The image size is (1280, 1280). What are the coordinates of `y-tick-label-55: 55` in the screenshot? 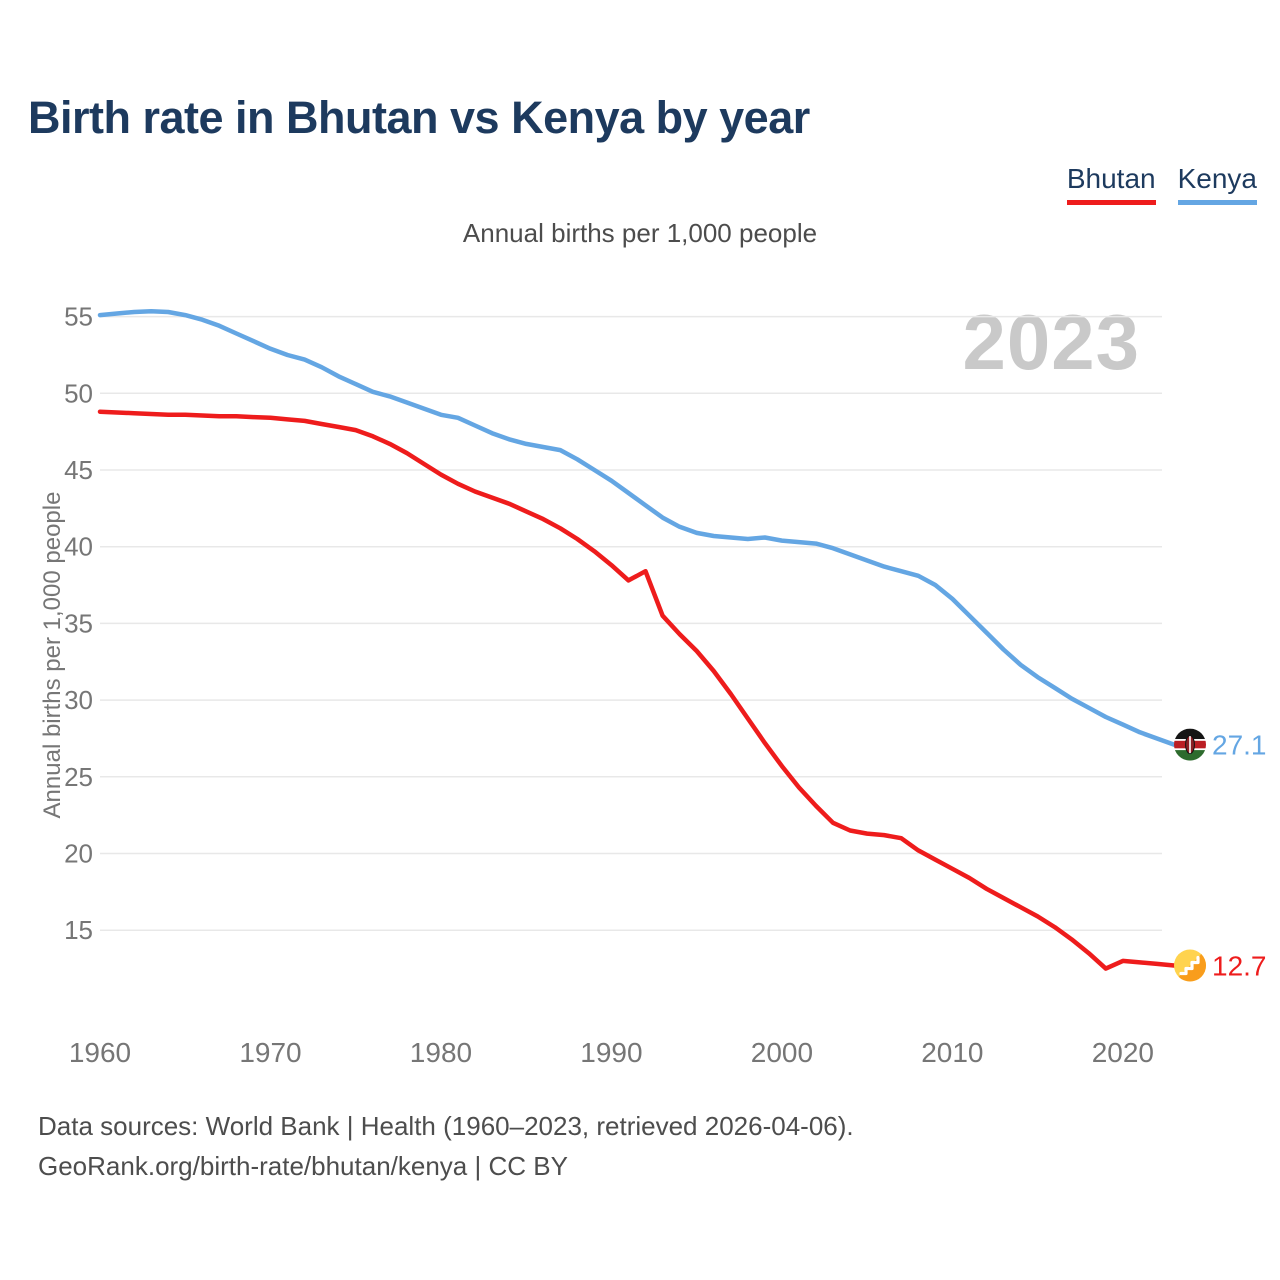 It's located at (78, 317).